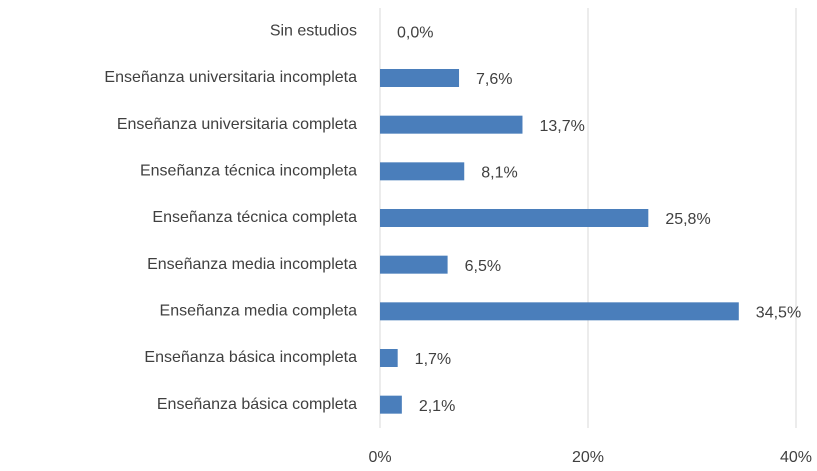 The width and height of the screenshot is (817, 471). I want to click on x-tick-label: 40%, so click(796, 457).